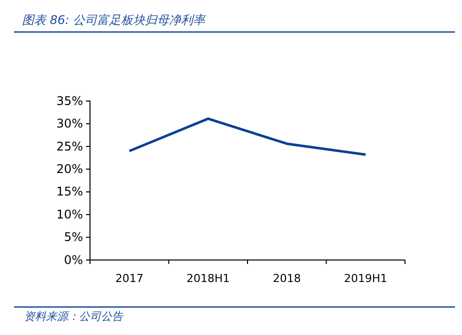 Image resolution: width=462 pixels, height=335 pixels. What do you see at coordinates (129, 278) in the screenshot?
I see `x-tick-label: 2017` at bounding box center [129, 278].